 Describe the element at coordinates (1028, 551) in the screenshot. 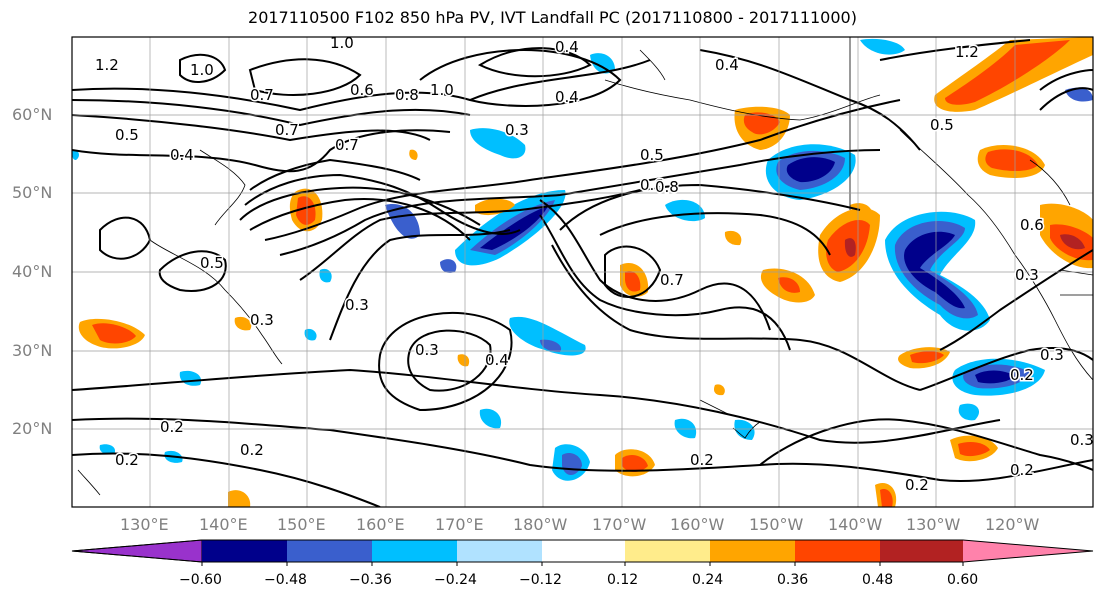

I see `colorbar-extend-high` at that location.